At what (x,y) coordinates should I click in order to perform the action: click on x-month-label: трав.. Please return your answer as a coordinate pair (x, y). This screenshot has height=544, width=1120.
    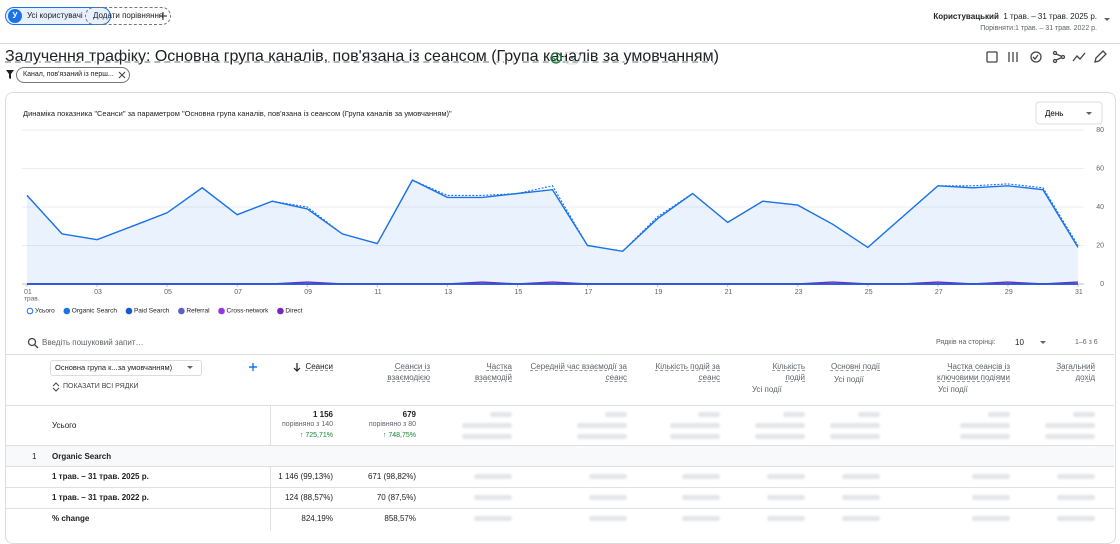
    Looking at the image, I should click on (32, 299).